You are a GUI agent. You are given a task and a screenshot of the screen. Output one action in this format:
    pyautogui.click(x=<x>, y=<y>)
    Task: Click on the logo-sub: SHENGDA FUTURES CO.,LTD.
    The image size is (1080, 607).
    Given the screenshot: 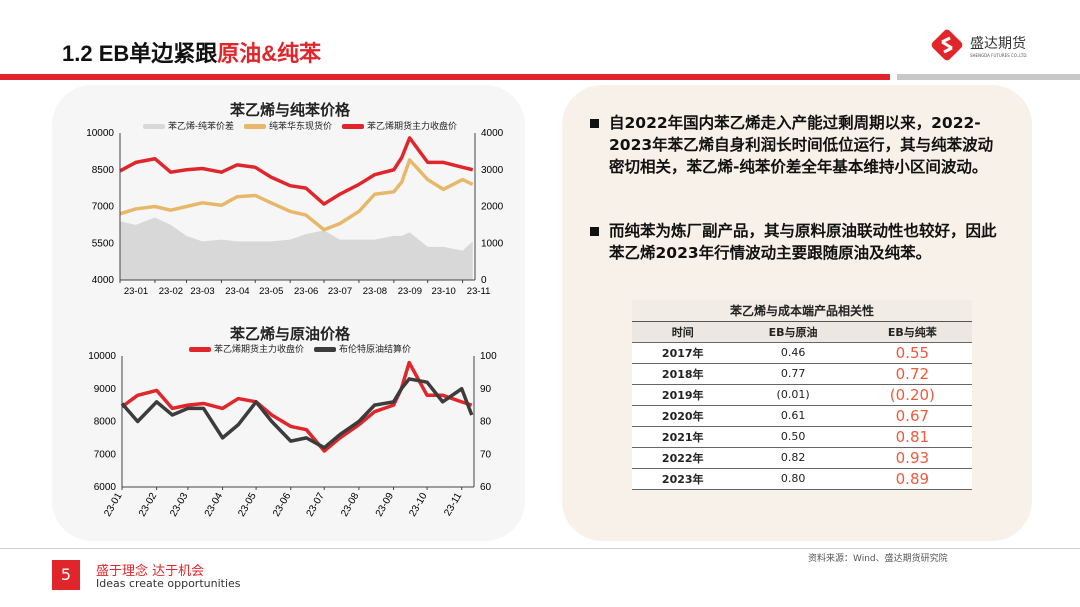 What is the action you would take?
    pyautogui.click(x=999, y=55)
    